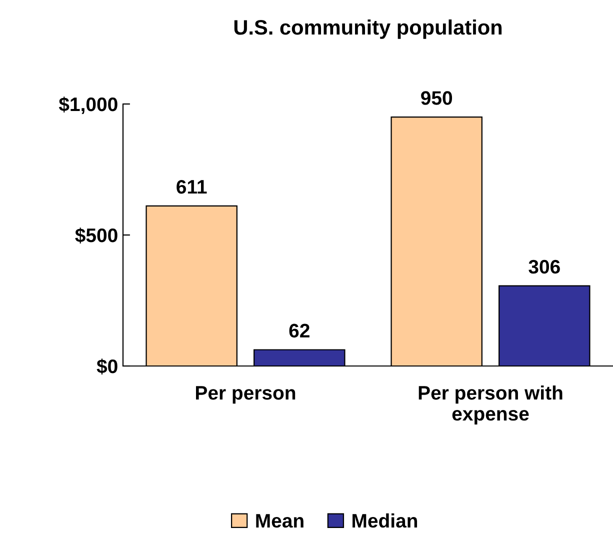 Image resolution: width=613 pixels, height=549 pixels. What do you see at coordinates (246, 395) in the screenshot?
I see `x-tick-label: Per person` at bounding box center [246, 395].